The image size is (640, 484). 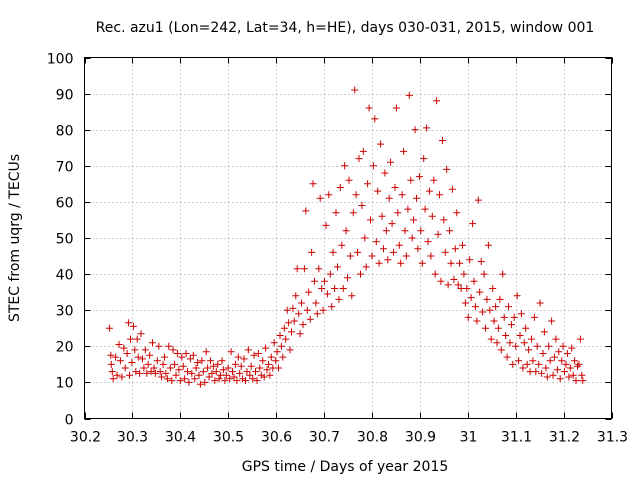 I want to click on x-tick-label: 30.8, so click(x=372, y=438).